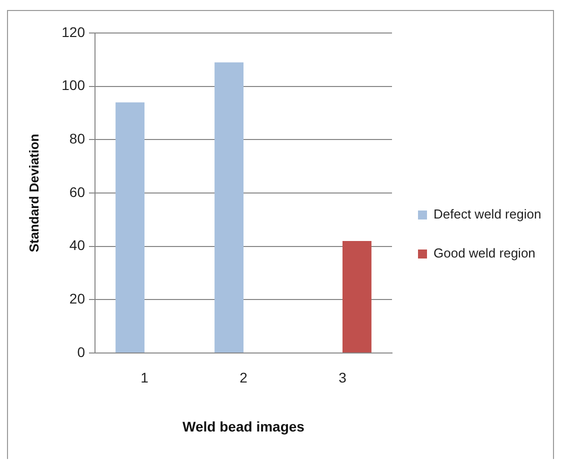  What do you see at coordinates (34, 193) in the screenshot?
I see `y-axis-title: Standard Deviation` at bounding box center [34, 193].